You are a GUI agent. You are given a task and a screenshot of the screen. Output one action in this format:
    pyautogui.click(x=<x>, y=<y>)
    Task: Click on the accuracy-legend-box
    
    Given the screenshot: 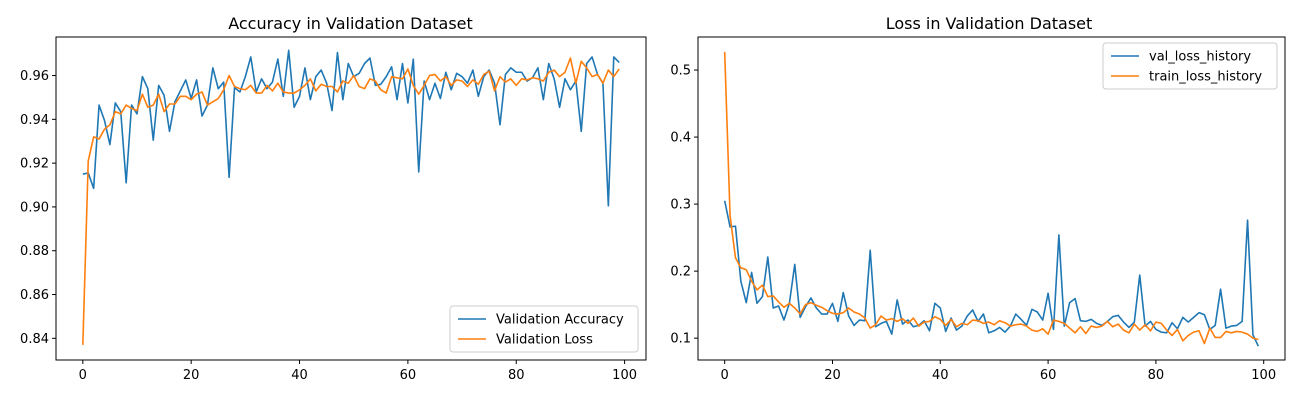 What is the action you would take?
    pyautogui.click(x=544, y=329)
    